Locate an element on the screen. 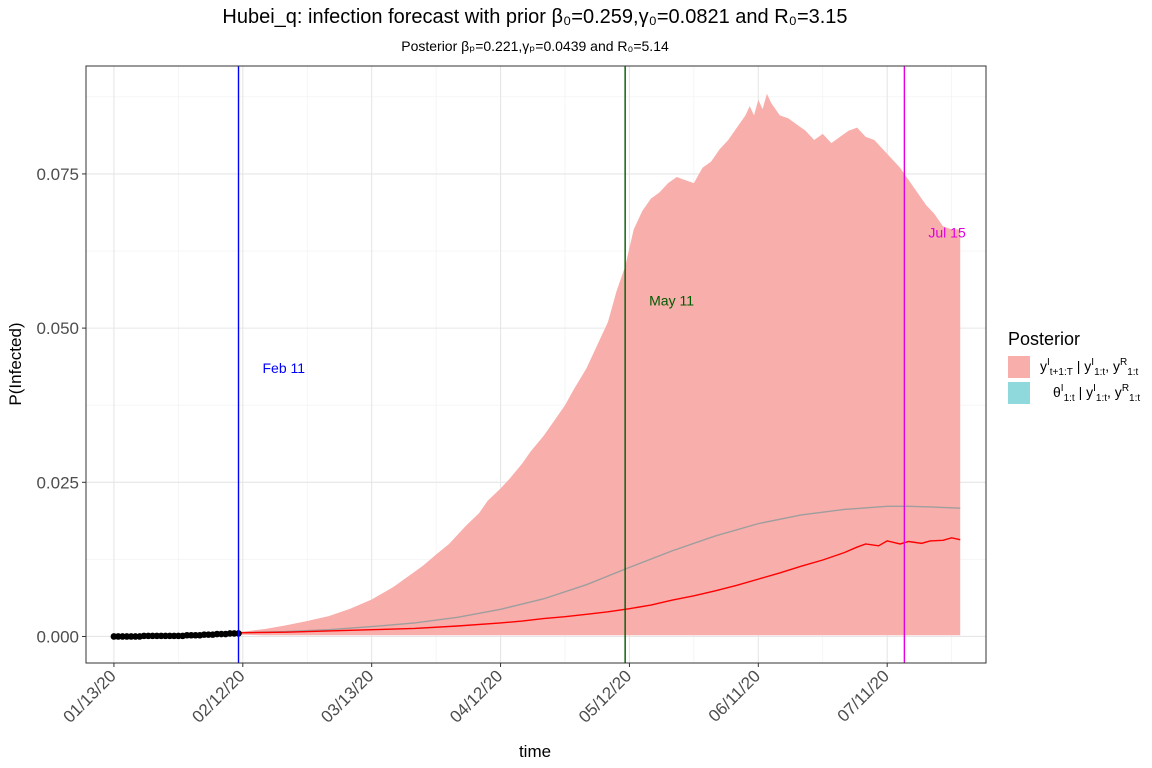  legend-label: yIt+1:T | yI1:t, yR1:t is located at coordinates (1089, 367).